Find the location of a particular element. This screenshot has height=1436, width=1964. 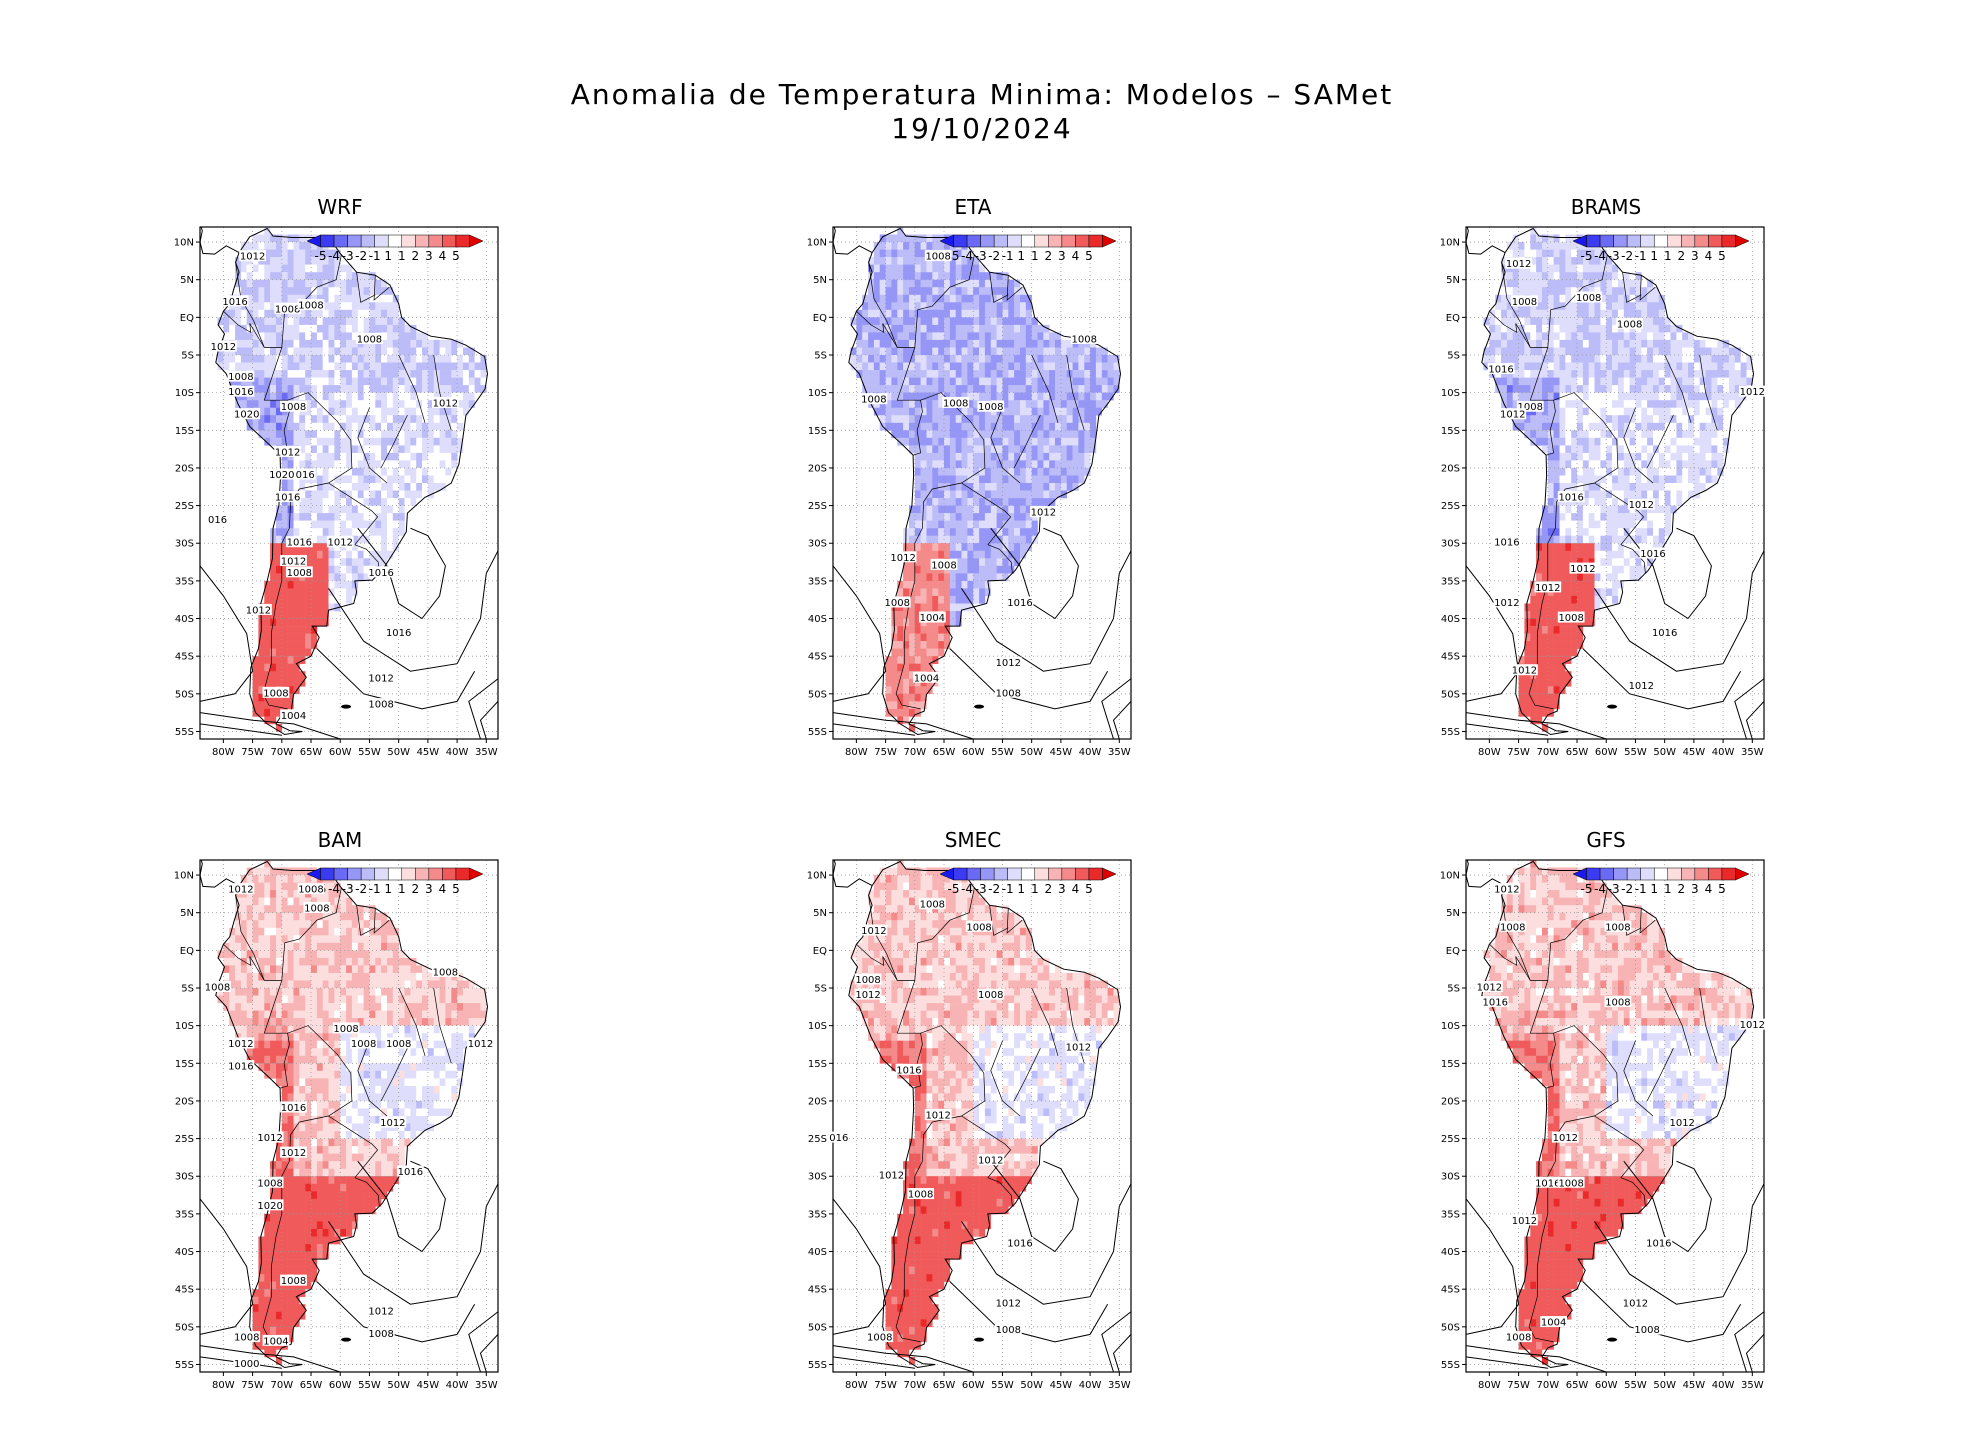

isobar-line is located at coordinates (241, 729).